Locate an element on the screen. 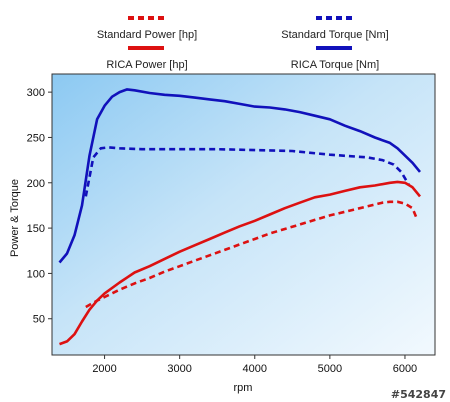 The image size is (450, 402). series-line-standard-torque is located at coordinates (247, 171).